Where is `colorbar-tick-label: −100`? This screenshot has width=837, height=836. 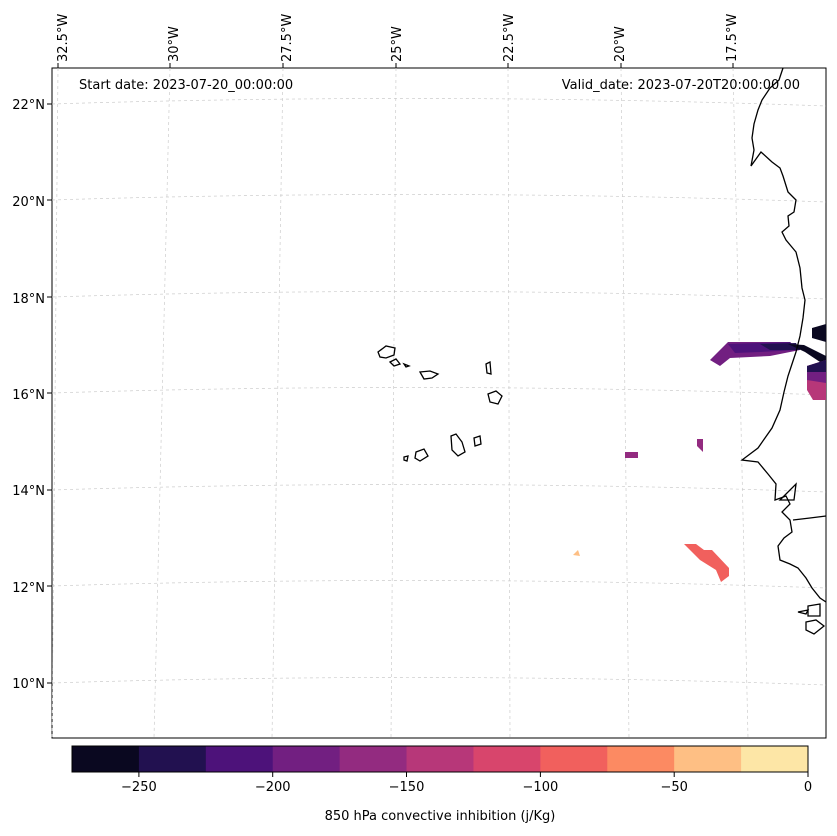 colorbar-tick-label: −100 is located at coordinates (540, 787).